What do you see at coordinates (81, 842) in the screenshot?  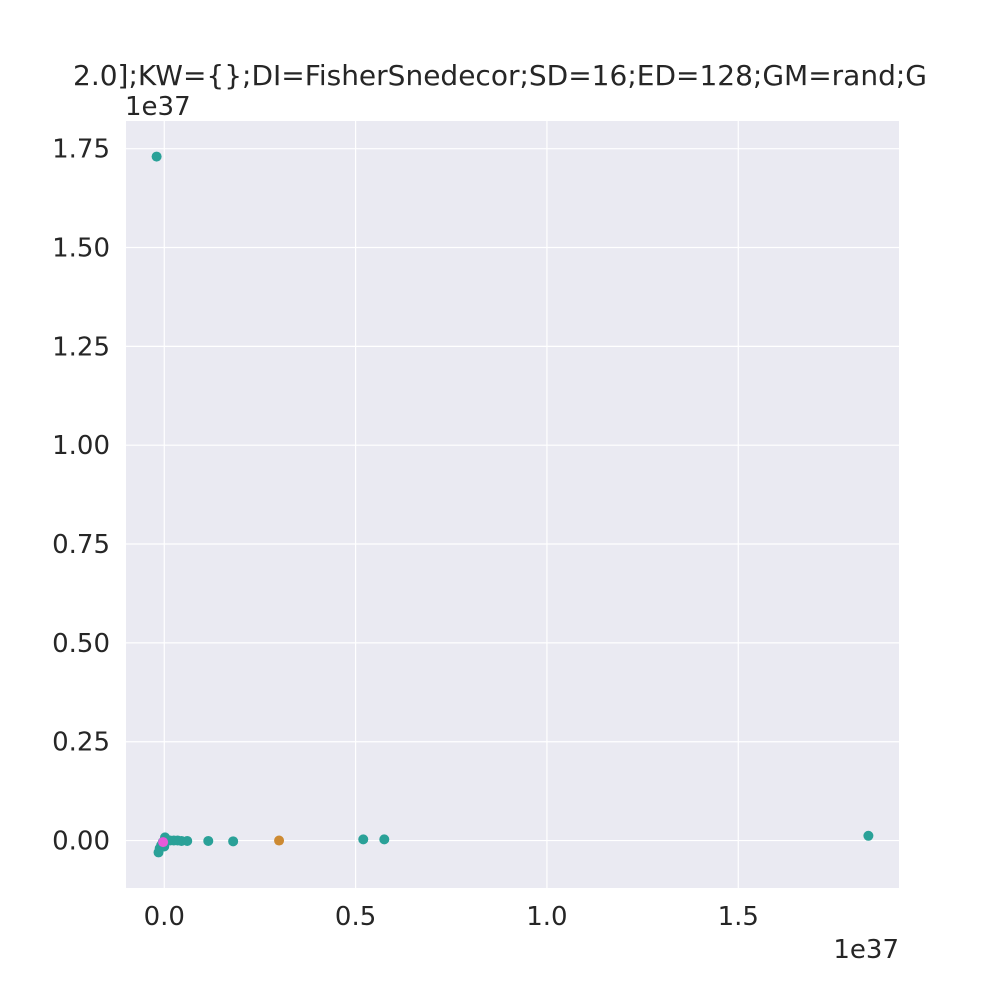 I see `y-tick-label: 0.00` at bounding box center [81, 842].